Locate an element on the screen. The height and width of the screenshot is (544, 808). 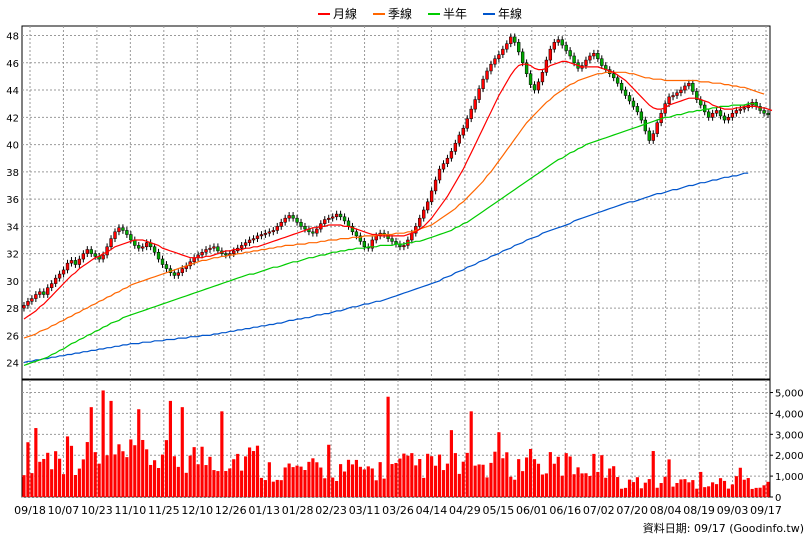
x-tick-label: 03/26 is located at coordinates (398, 510).